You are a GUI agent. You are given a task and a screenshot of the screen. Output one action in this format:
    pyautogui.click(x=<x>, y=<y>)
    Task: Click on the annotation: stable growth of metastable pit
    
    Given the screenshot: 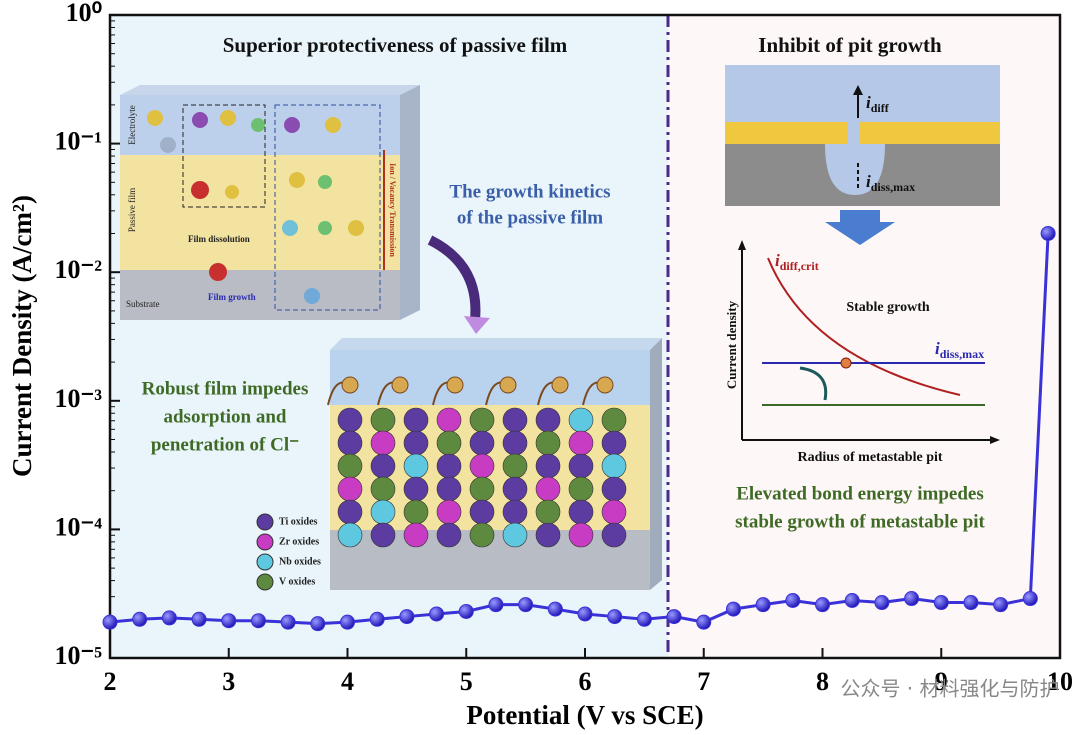 What is the action you would take?
    pyautogui.click(x=860, y=521)
    